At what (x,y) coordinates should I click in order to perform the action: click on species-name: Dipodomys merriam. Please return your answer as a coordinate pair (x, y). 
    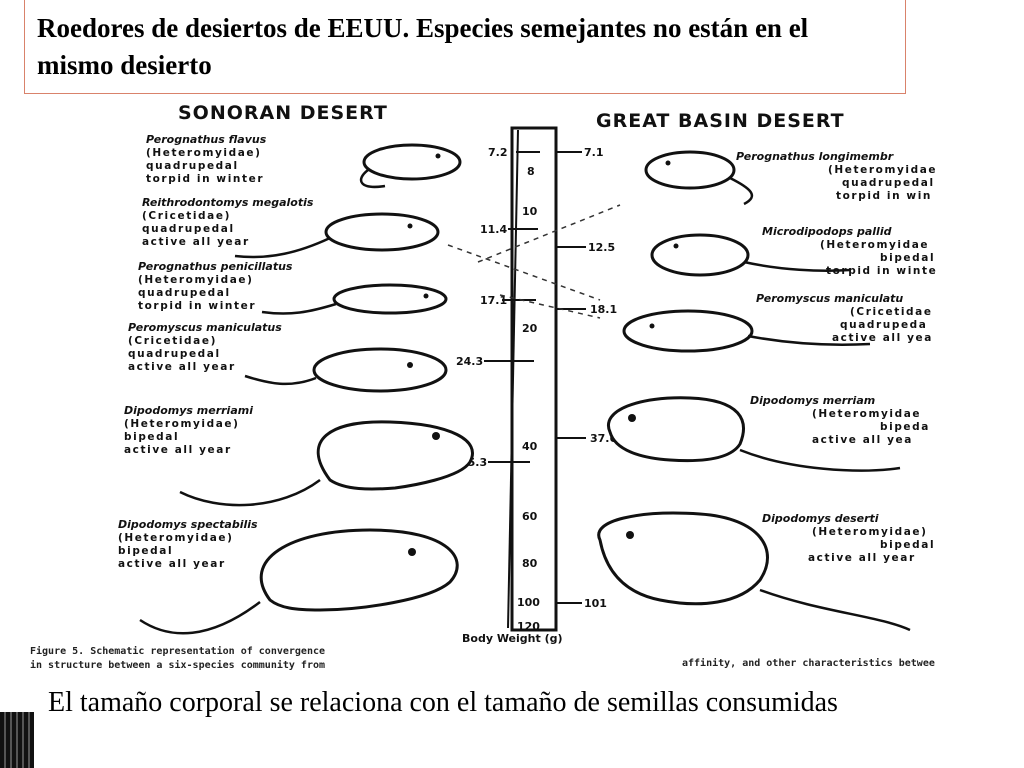
    Looking at the image, I should click on (812, 400).